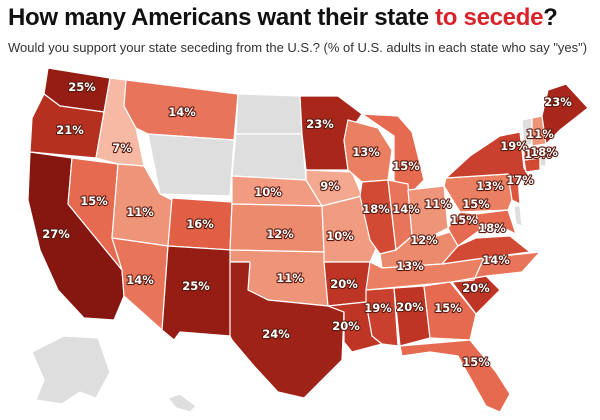 The width and height of the screenshot is (600, 420). What do you see at coordinates (140, 212) in the screenshot?
I see `state-label-ut: 11%` at bounding box center [140, 212].